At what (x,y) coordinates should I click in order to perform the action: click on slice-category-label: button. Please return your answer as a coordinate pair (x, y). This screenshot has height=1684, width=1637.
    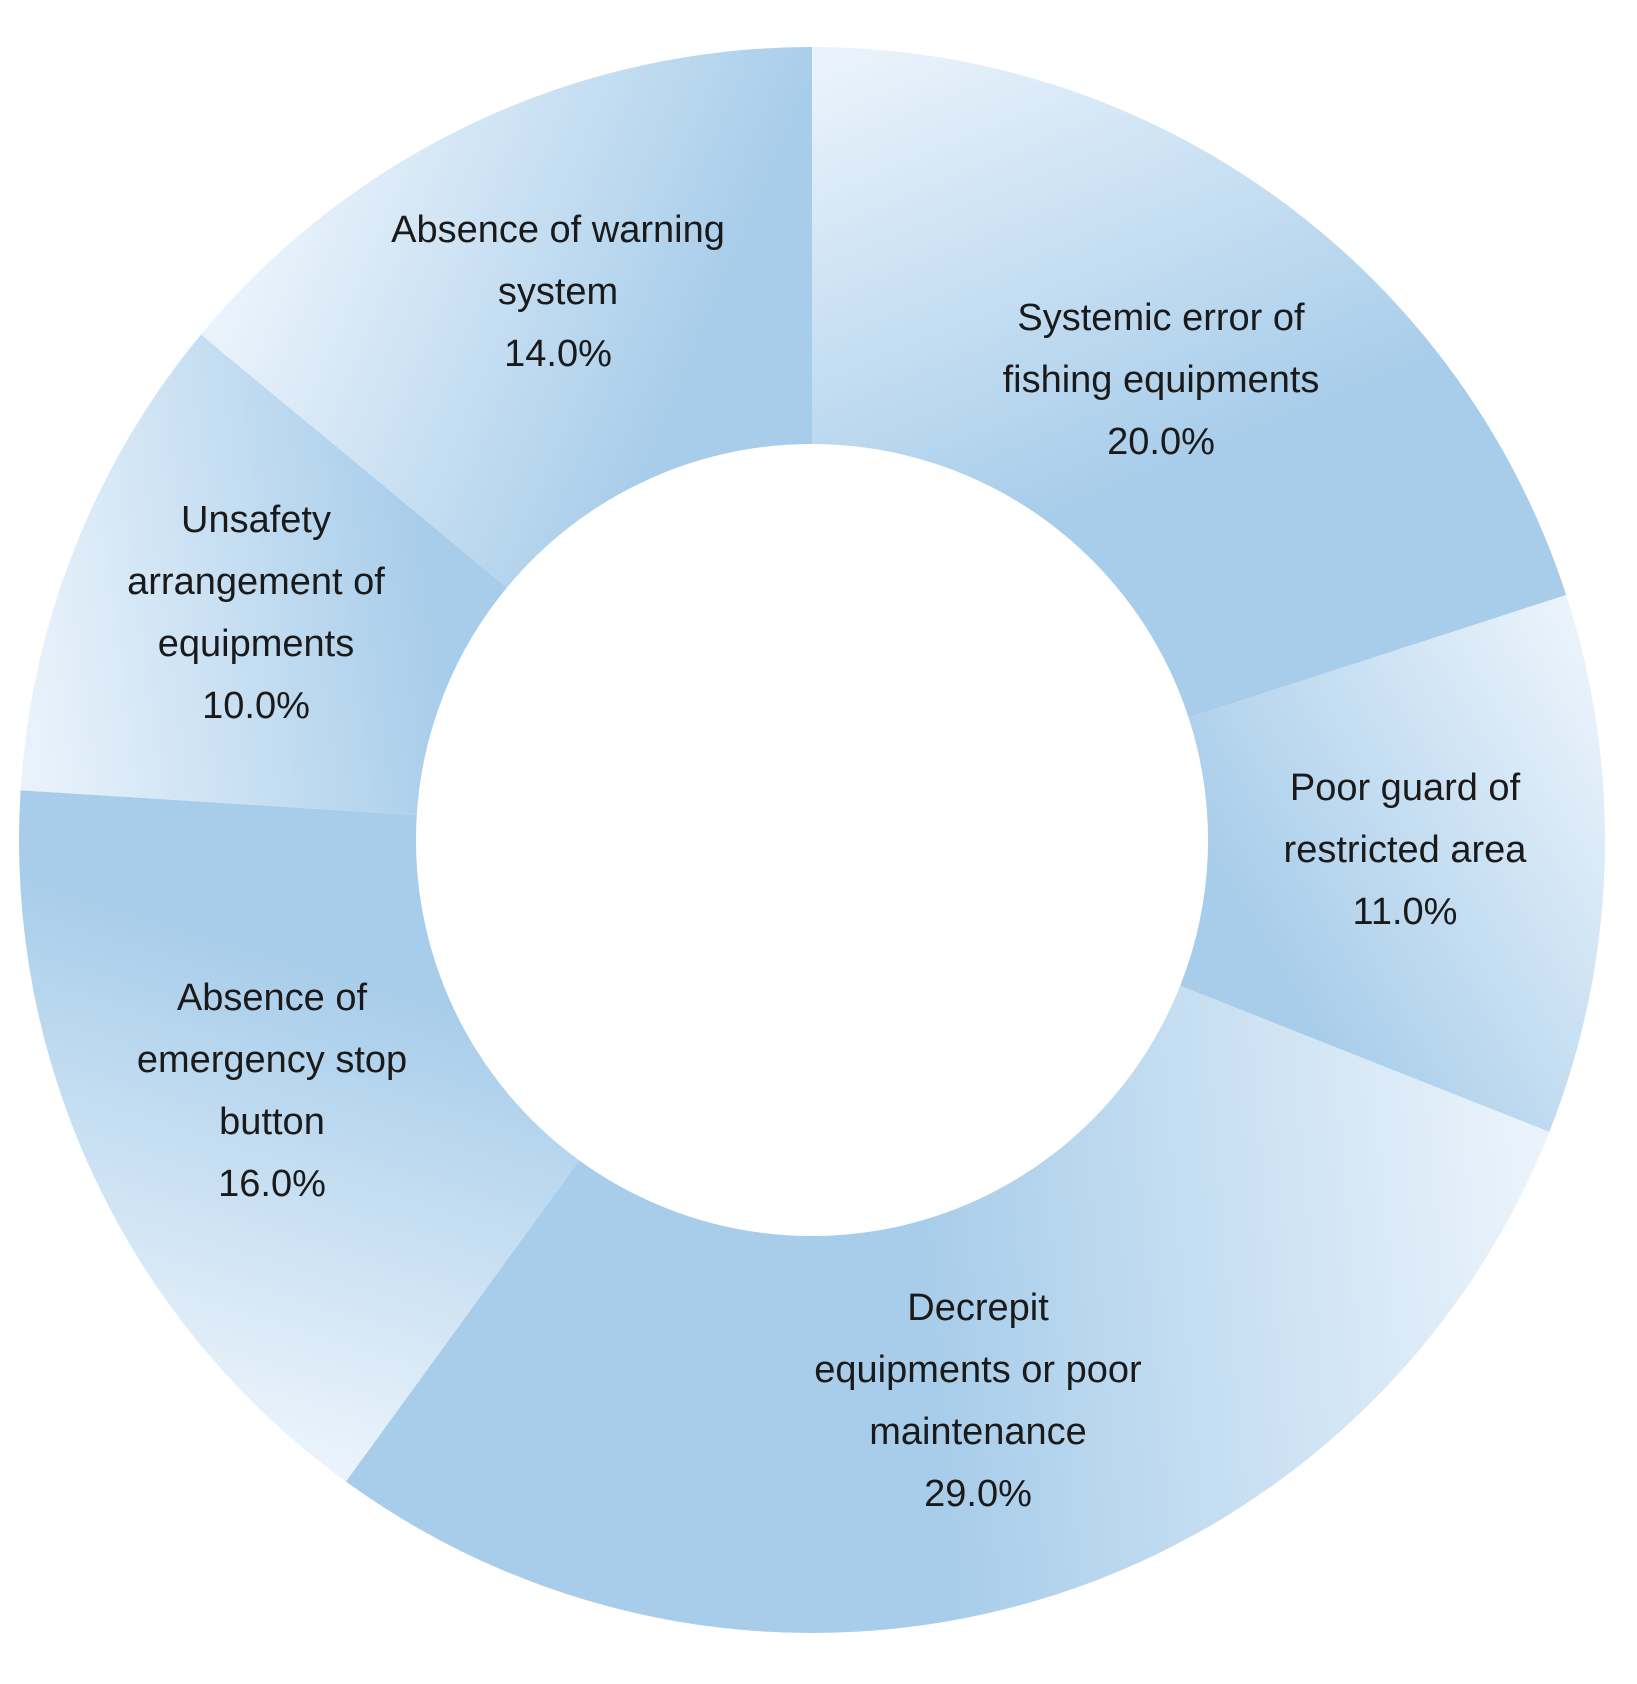
    Looking at the image, I should click on (272, 1122).